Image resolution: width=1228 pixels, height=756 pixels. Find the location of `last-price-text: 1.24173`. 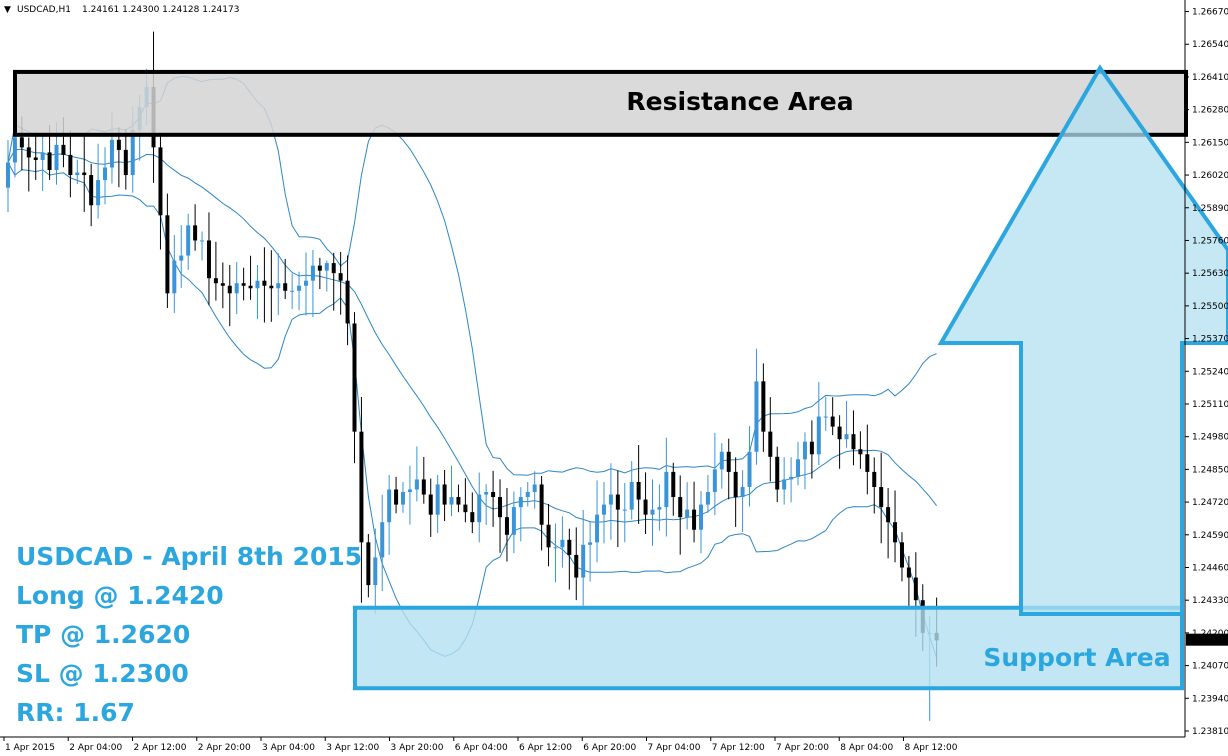

last-price-text: 1.24173 is located at coordinates (1208, 641).